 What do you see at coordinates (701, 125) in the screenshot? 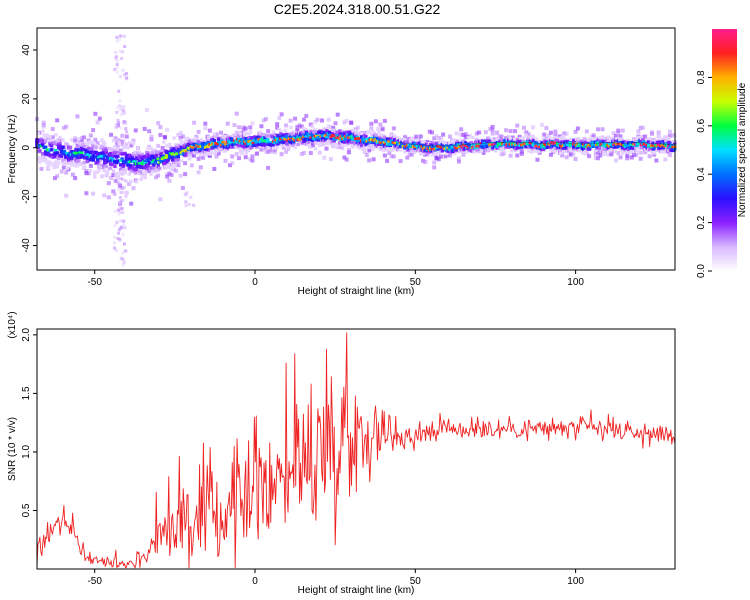
I see `colorbar-tick-label: 0.6` at bounding box center [701, 125].